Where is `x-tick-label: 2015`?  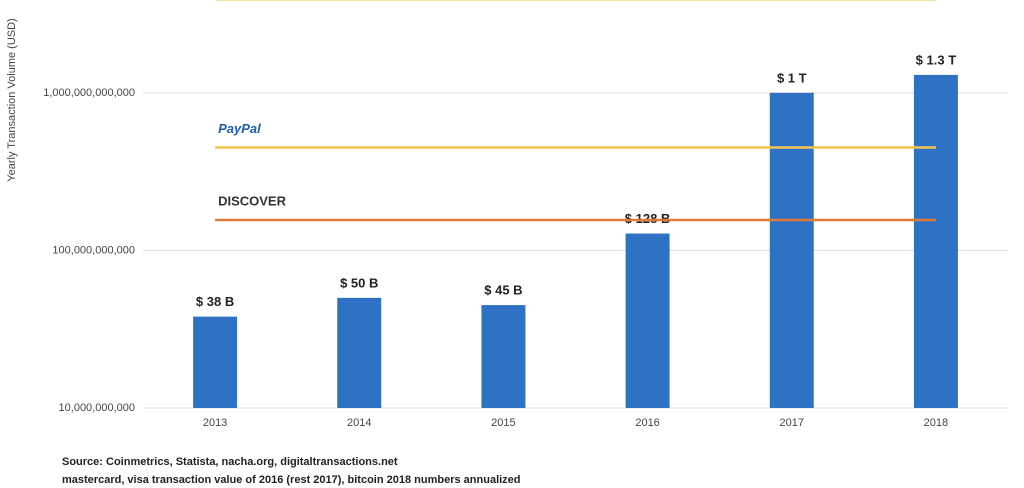
x-tick-label: 2015 is located at coordinates (503, 423).